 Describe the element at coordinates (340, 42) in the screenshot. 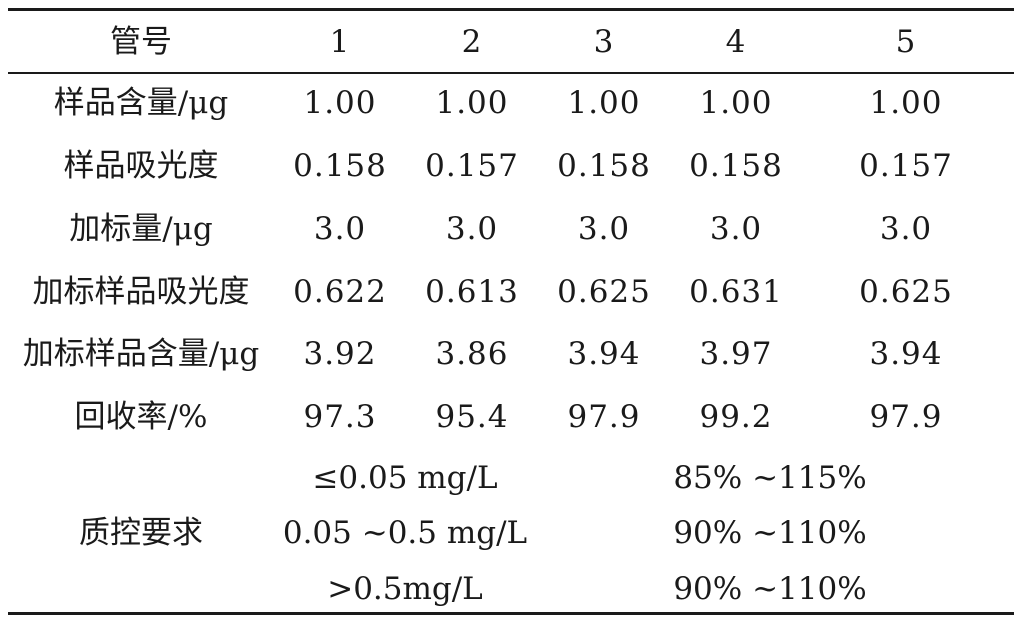

I see `header-tube-1: 1` at that location.